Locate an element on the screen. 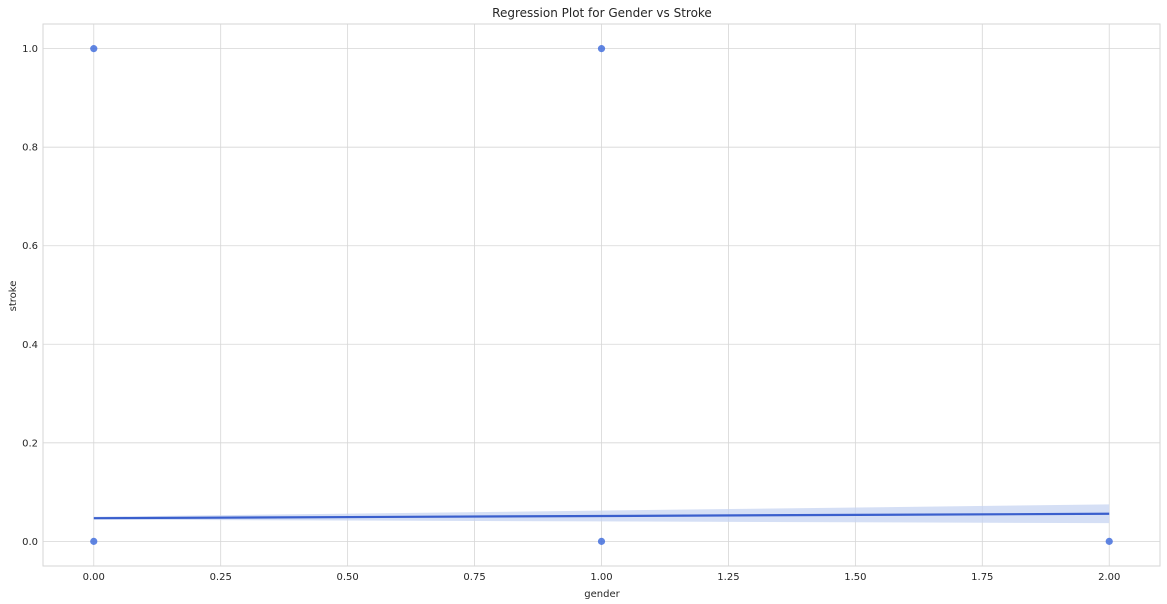  x-axis-label: gender is located at coordinates (602, 594).